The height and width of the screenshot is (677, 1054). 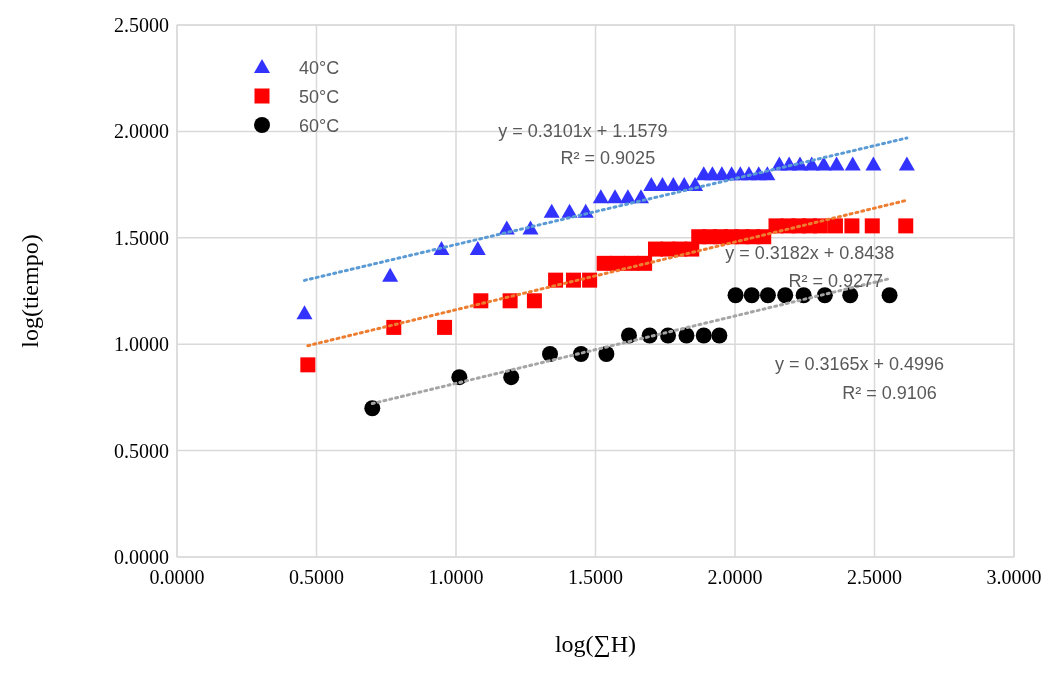 I want to click on annotation: y = 0.3101x + 1.1579, so click(x=583, y=131).